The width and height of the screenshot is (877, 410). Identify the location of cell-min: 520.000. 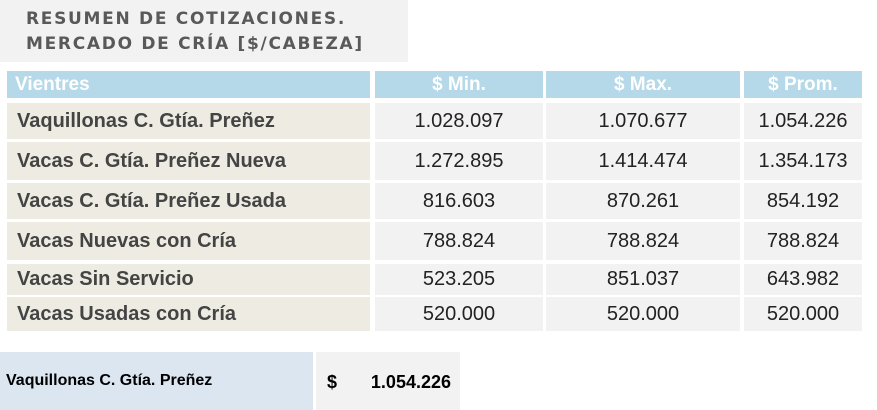
(459, 314).